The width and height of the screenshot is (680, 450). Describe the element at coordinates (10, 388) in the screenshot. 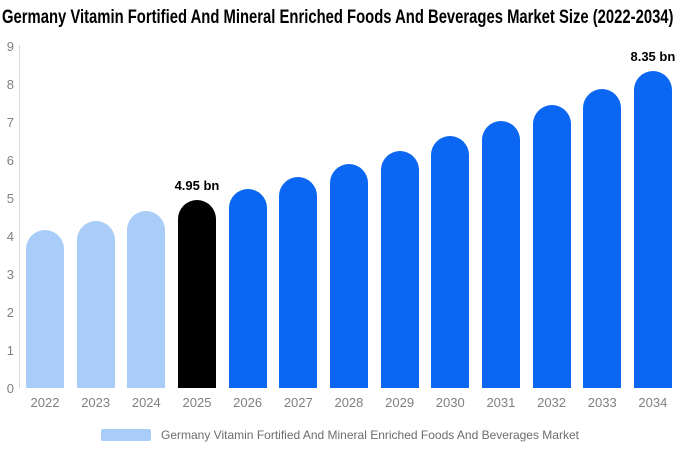

I see `y-tick-0: 0` at that location.